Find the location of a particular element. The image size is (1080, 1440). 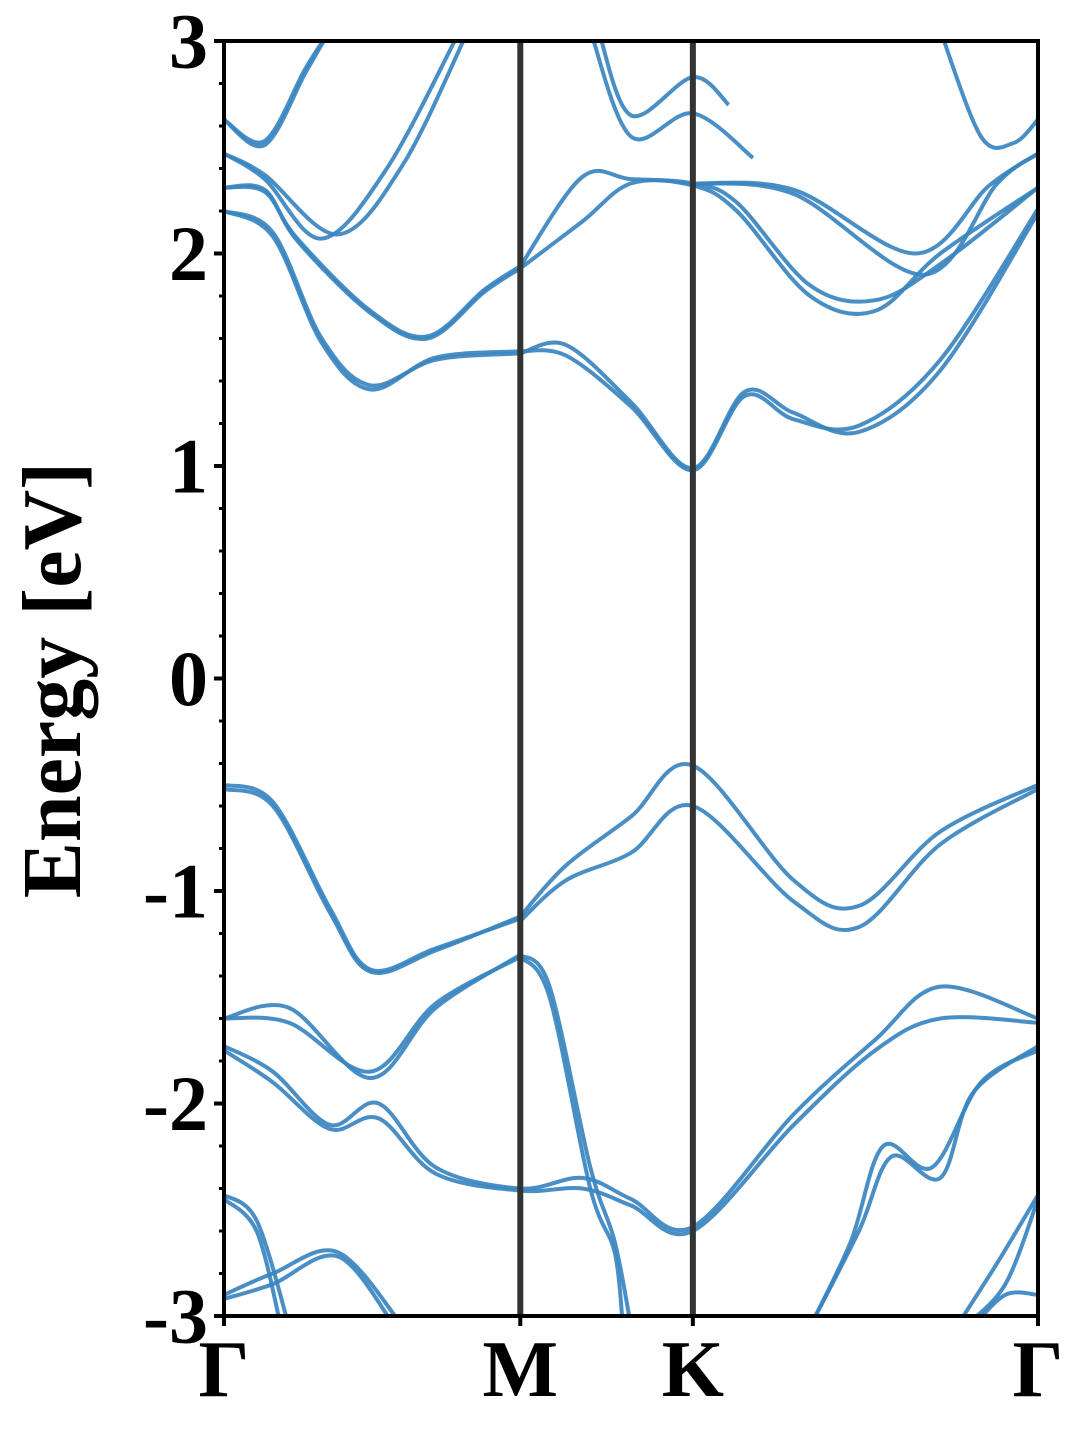

y-axis: 3 2 1 0 -1 -2 -3 is located at coordinates (183, 680).